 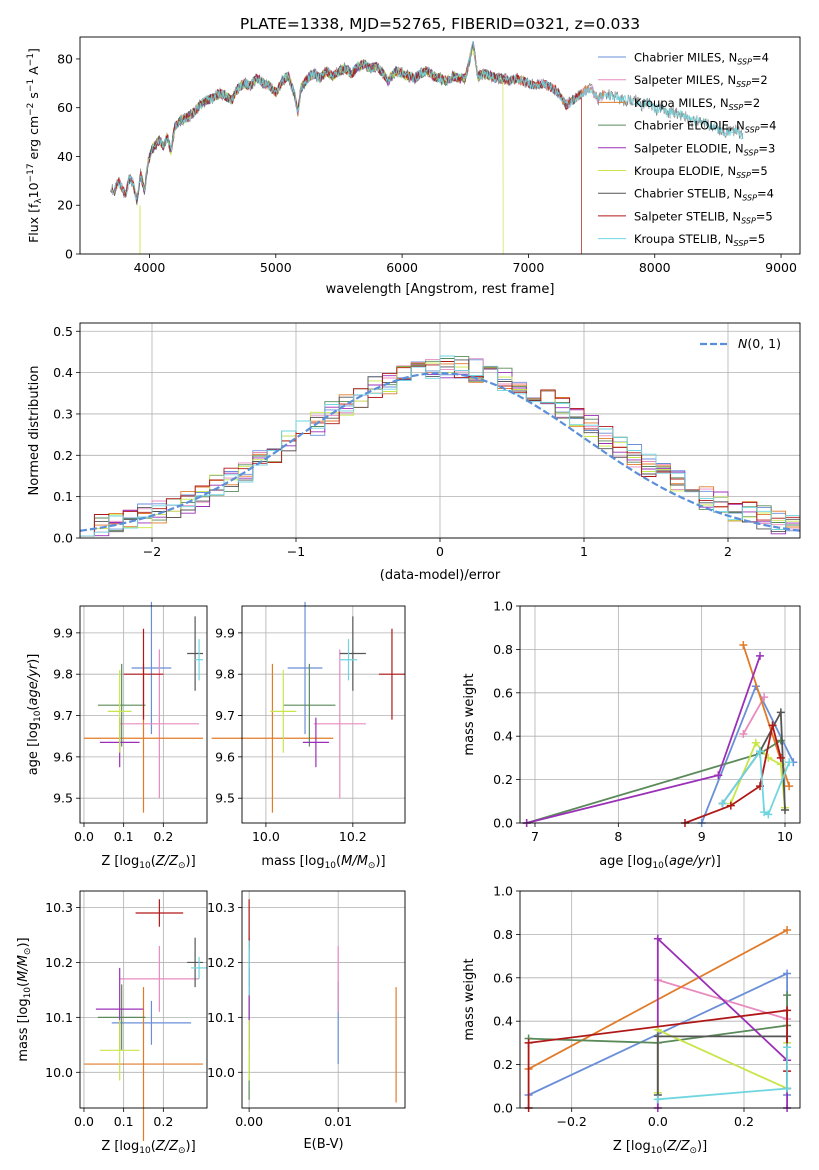 I want to click on y-tick-label: 9.9, so click(x=63, y=632).